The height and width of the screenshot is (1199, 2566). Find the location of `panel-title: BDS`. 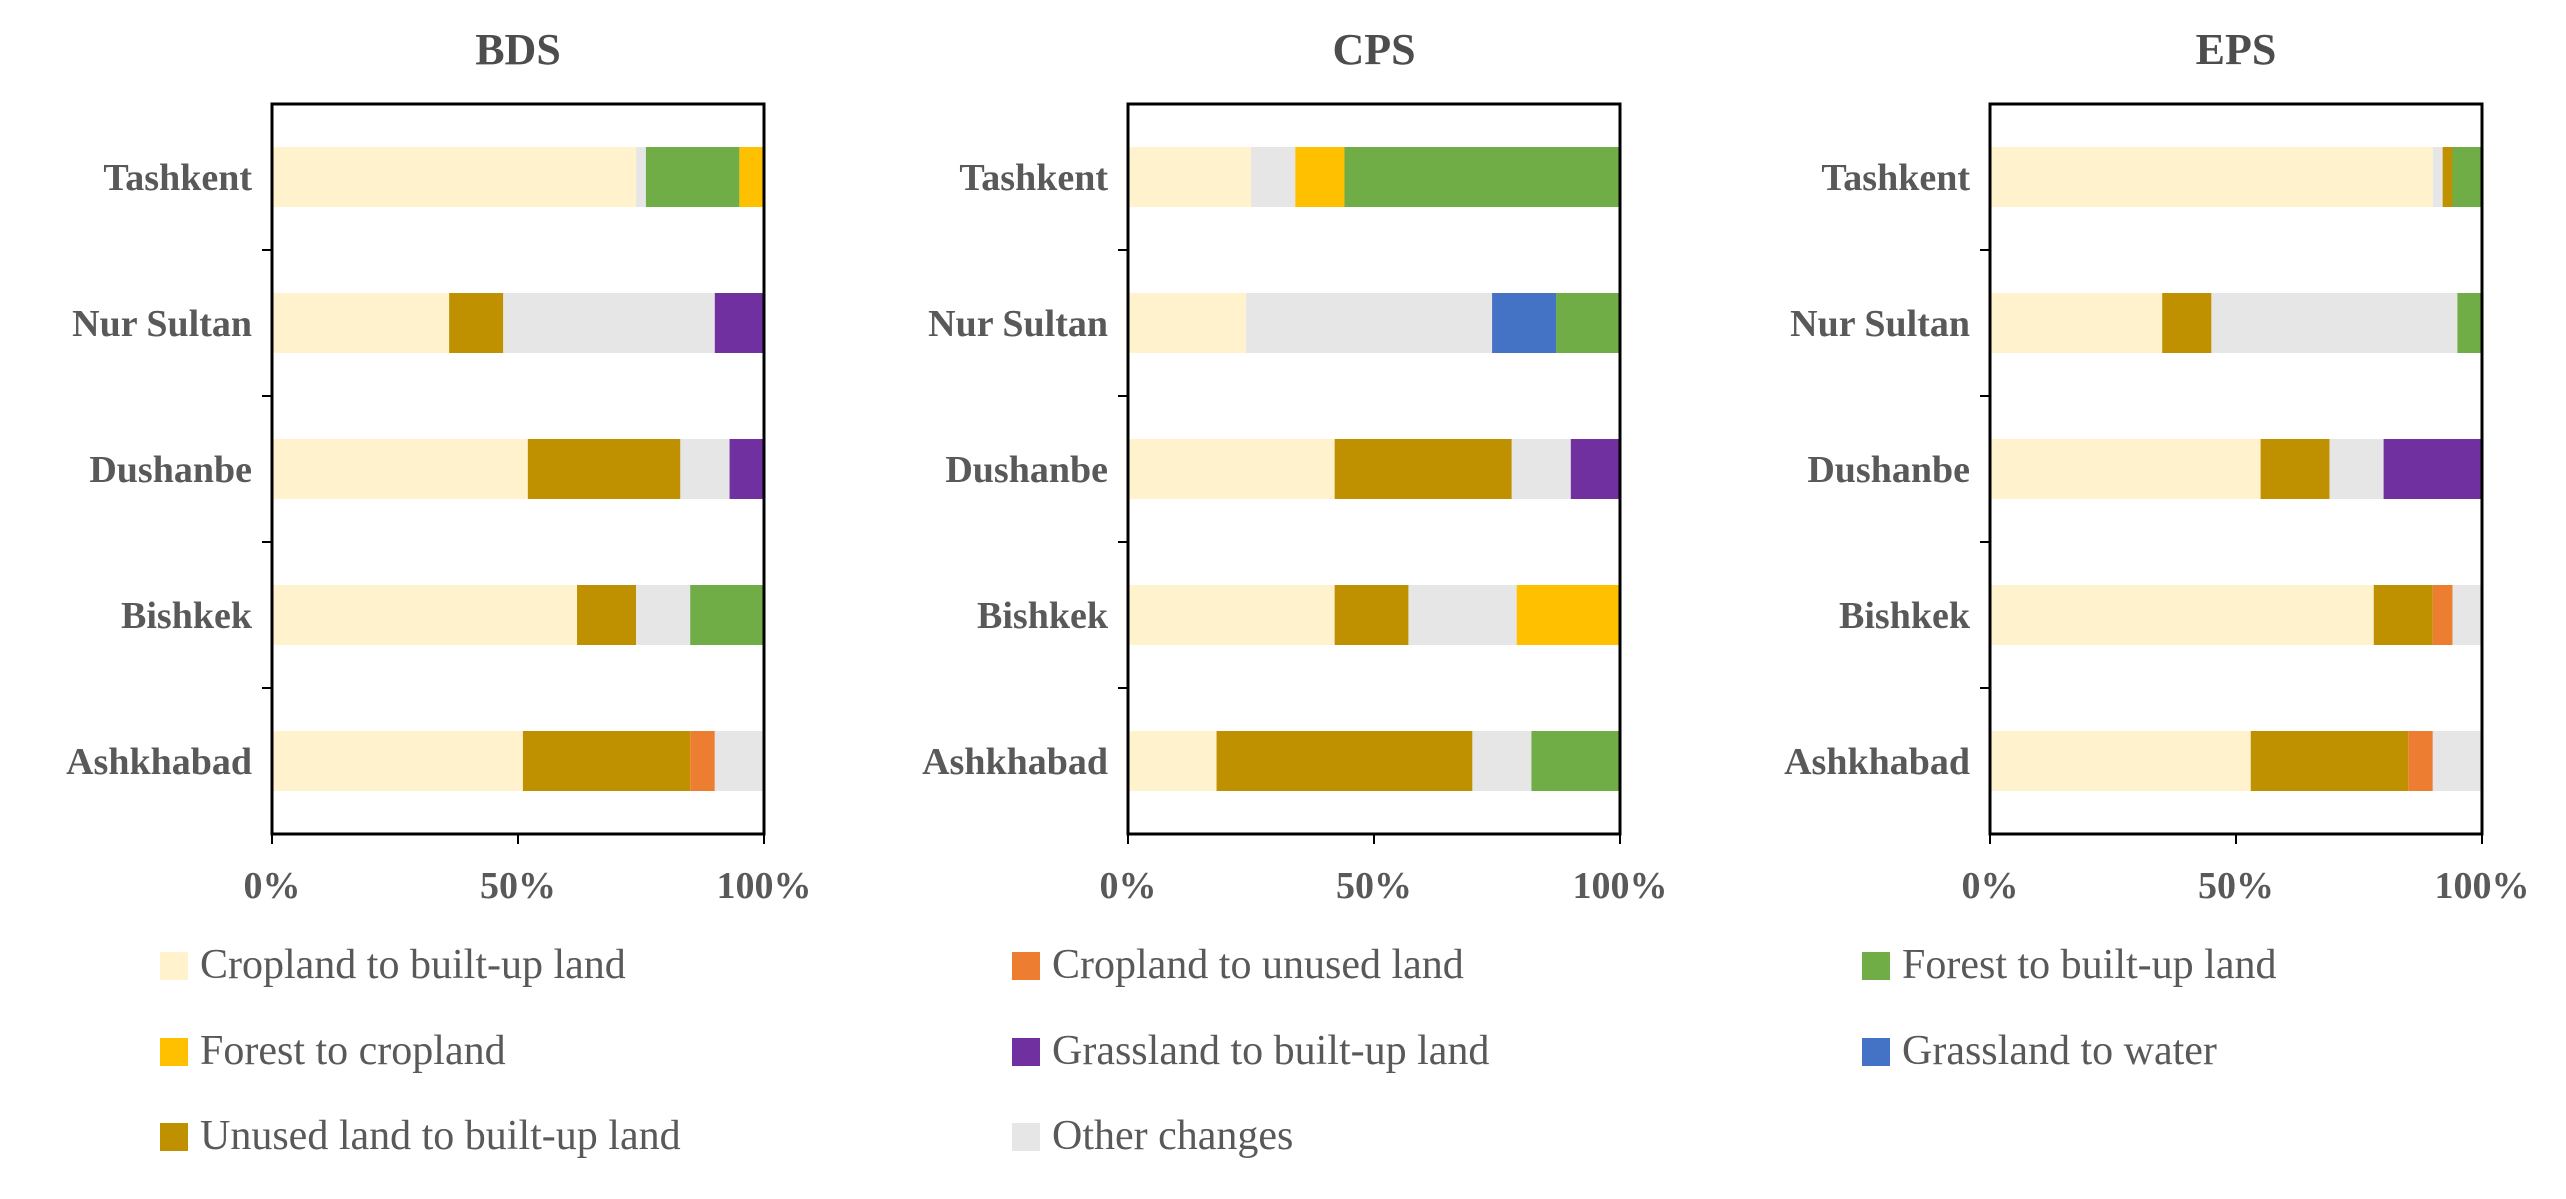

panel-title: BDS is located at coordinates (518, 49).